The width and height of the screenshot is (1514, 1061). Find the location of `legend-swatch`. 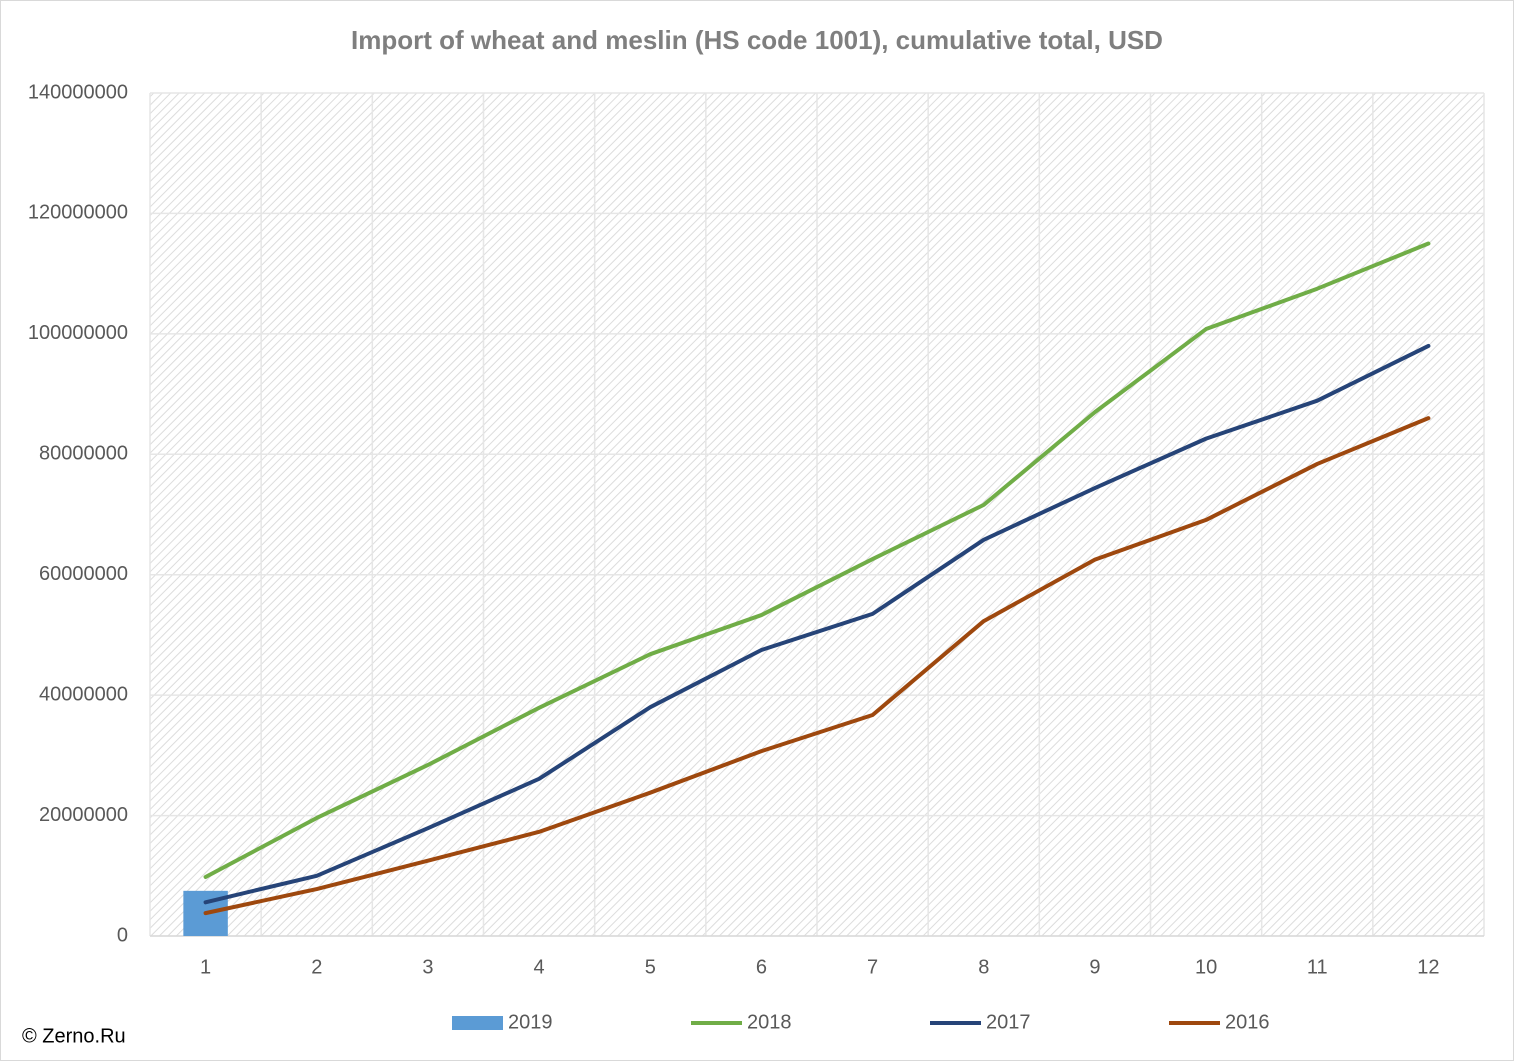

legend-swatch is located at coordinates (477, 1023).